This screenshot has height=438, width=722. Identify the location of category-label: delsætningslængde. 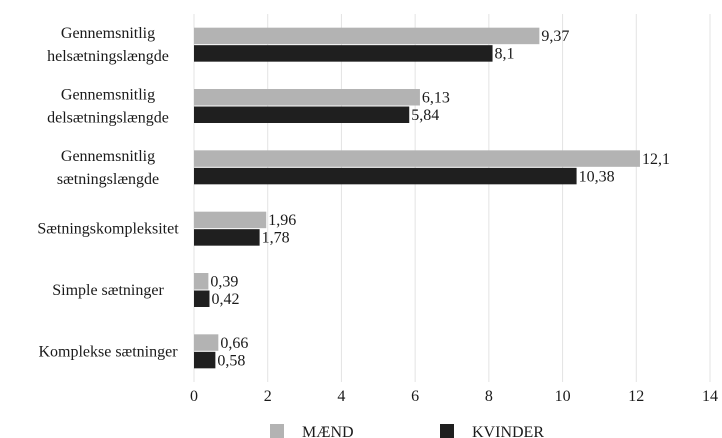
(108, 118).